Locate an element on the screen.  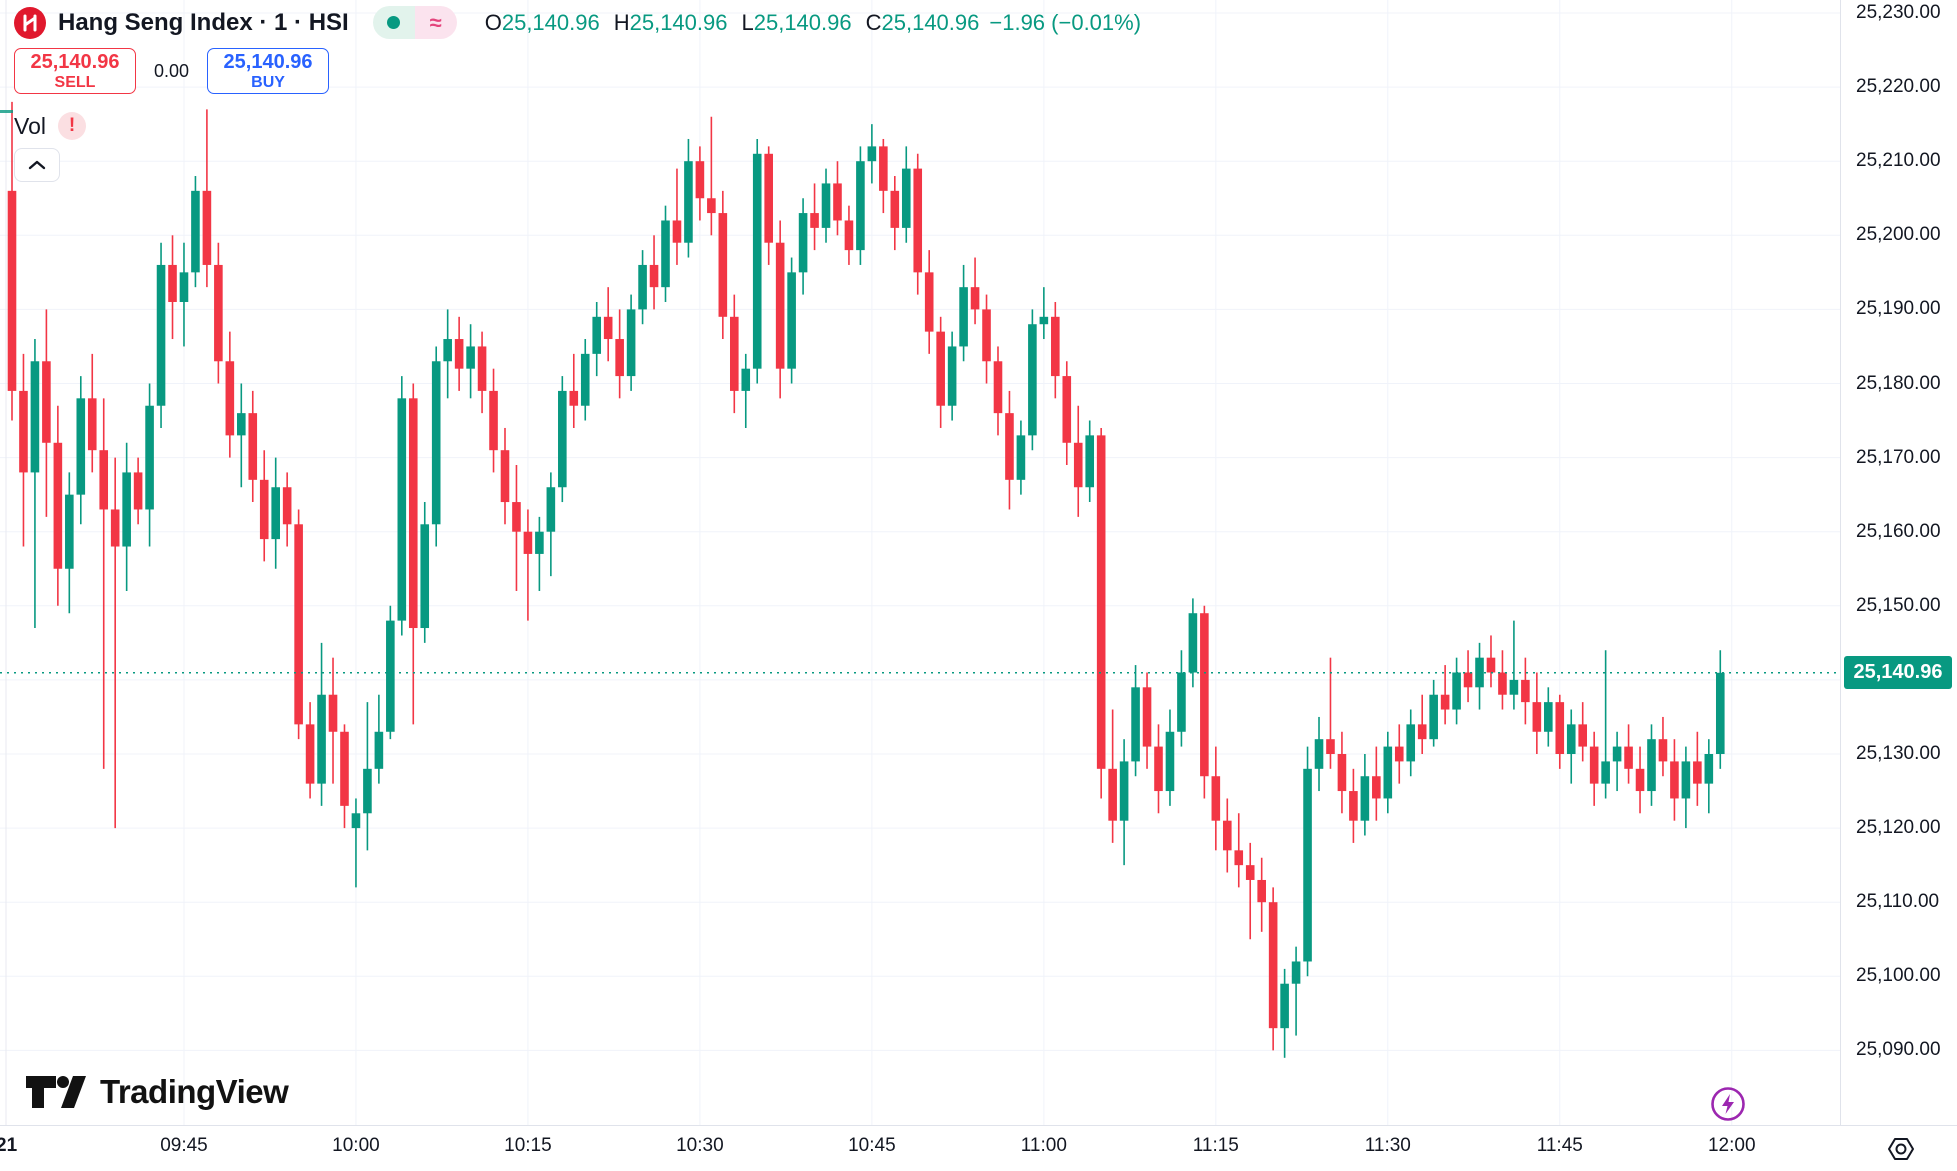
market-status-badges: ≈ is located at coordinates (414, 22).